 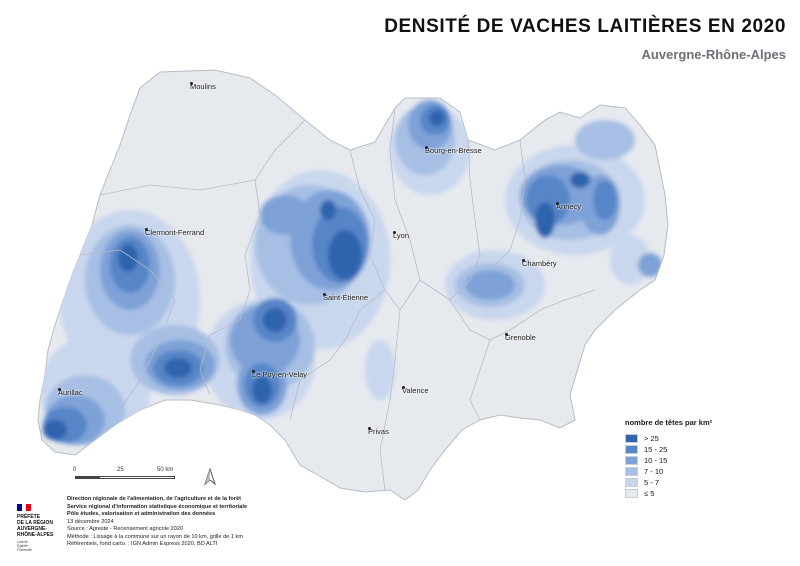 I want to click on city-label-saint-etienne: Saint-Étienne, so click(x=346, y=297).